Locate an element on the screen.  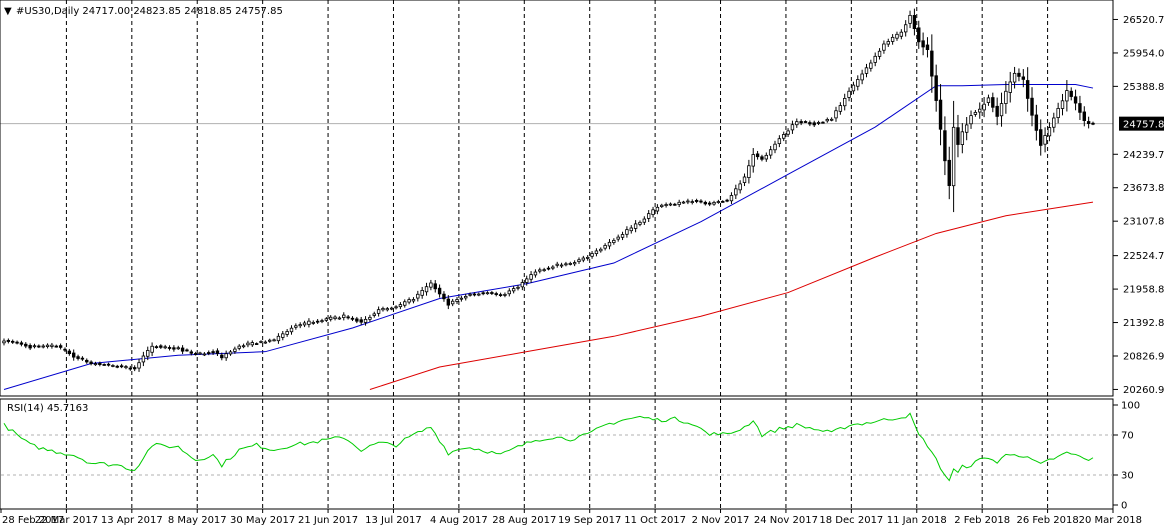
y-tick-label: 26520.70 is located at coordinates (1144, 20).